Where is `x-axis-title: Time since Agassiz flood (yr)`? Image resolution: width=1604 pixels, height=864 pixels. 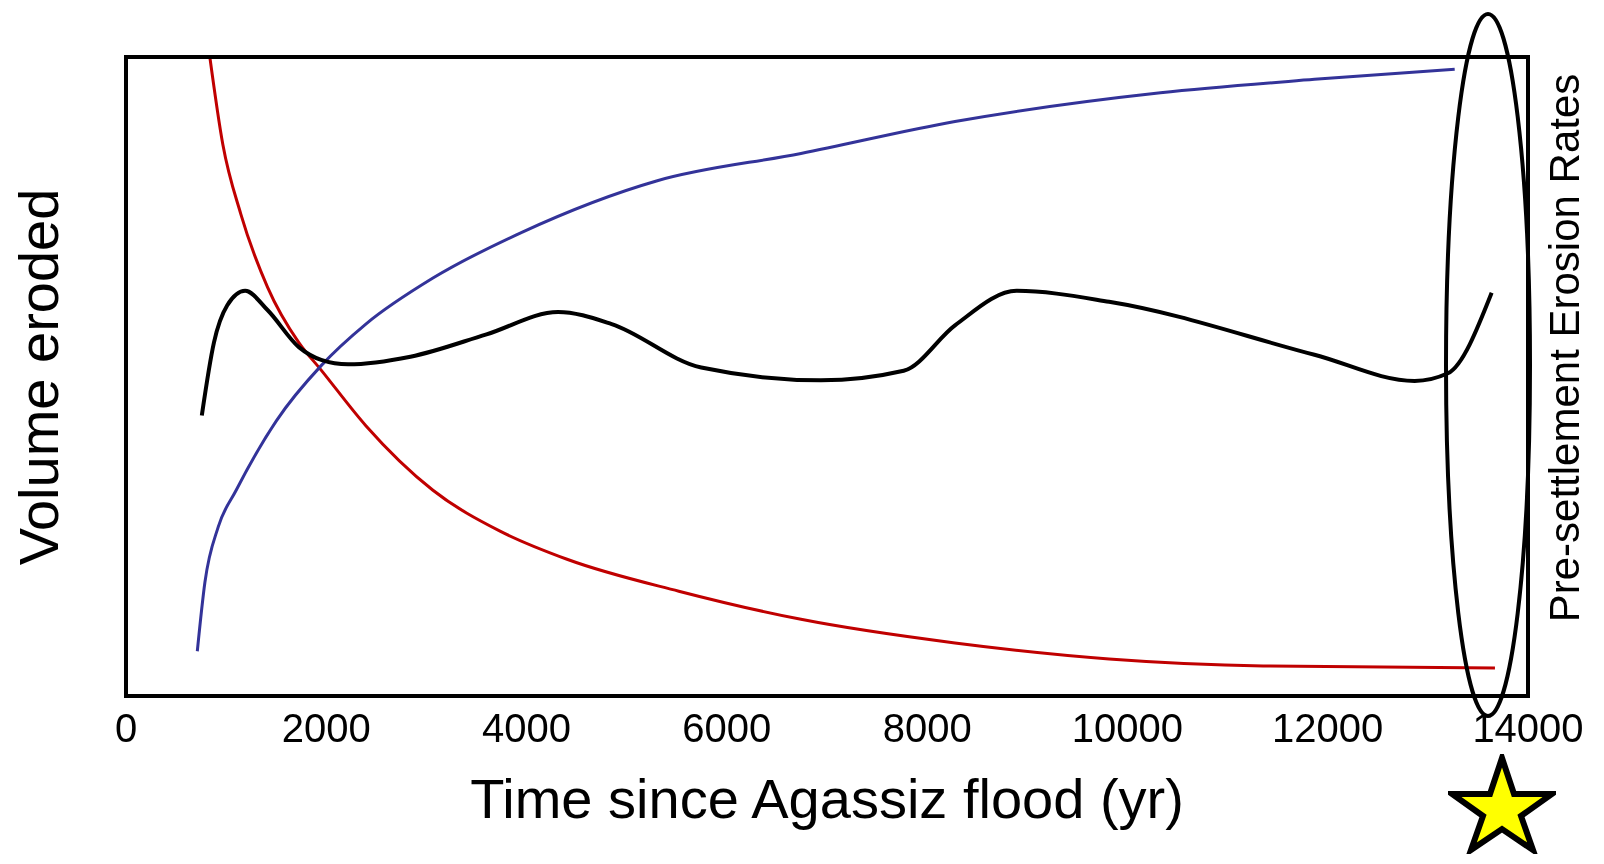 x-axis-title: Time since Agassiz flood (yr) is located at coordinates (827, 799).